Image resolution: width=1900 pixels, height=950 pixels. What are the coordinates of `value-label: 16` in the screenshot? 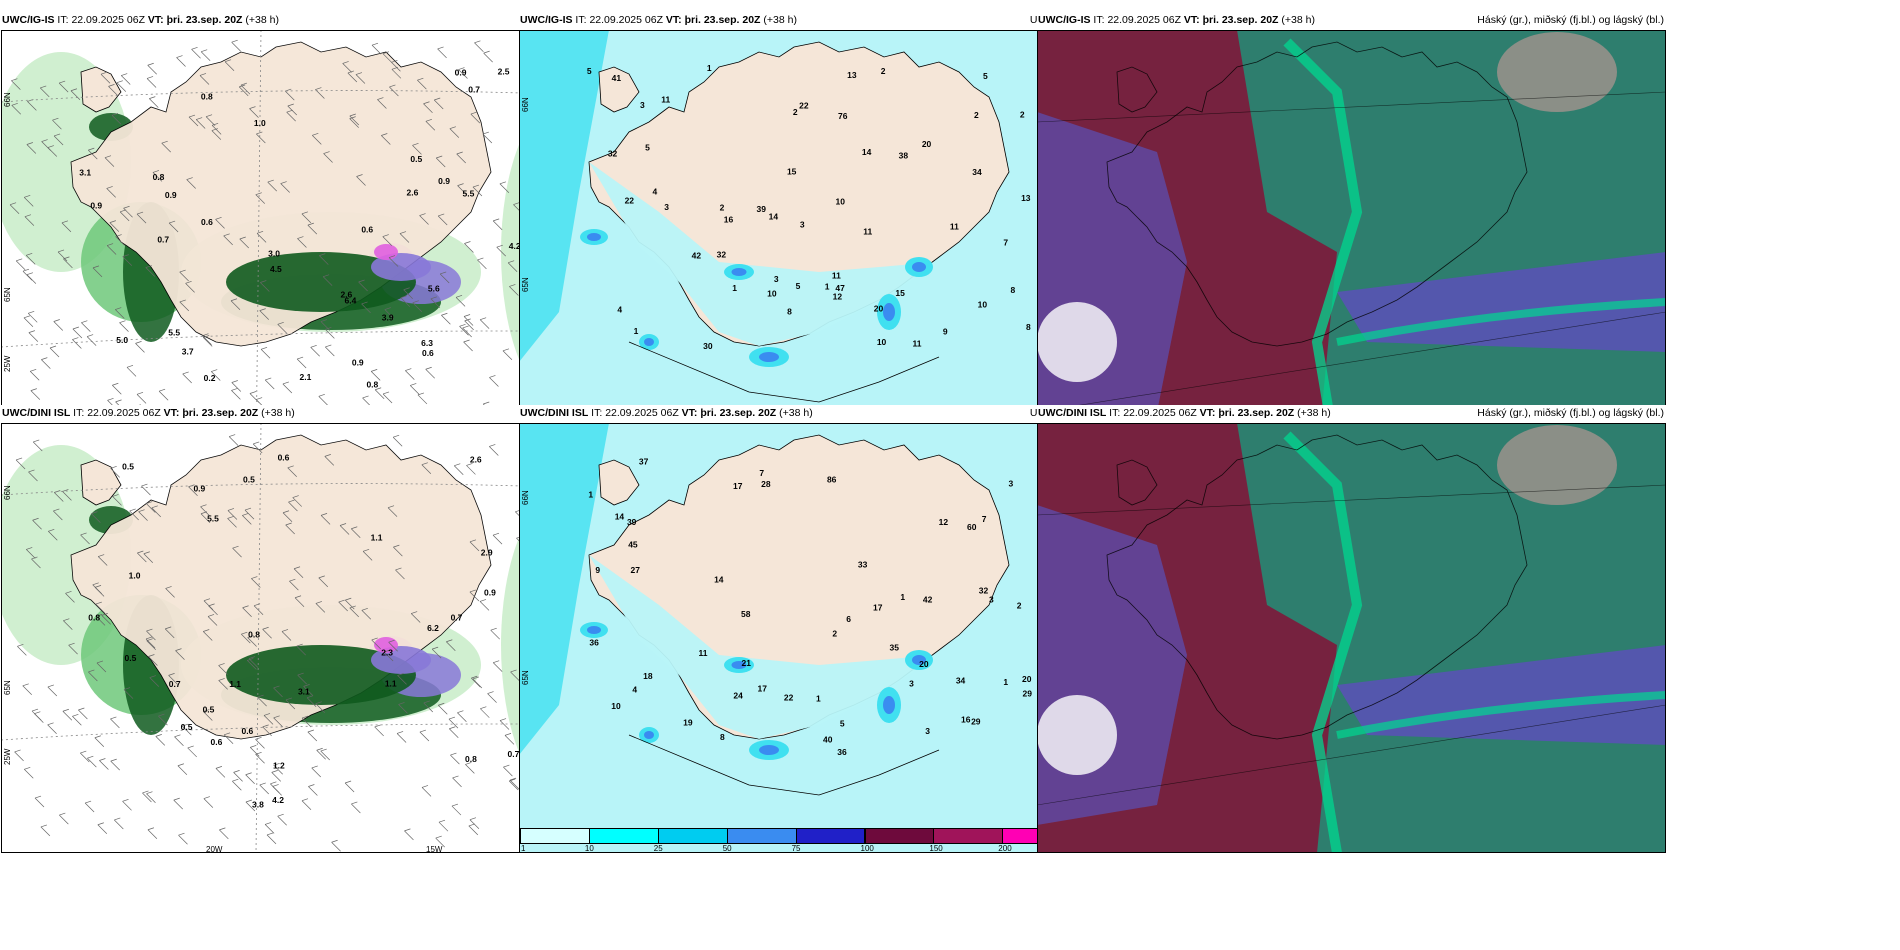 It's located at (729, 220).